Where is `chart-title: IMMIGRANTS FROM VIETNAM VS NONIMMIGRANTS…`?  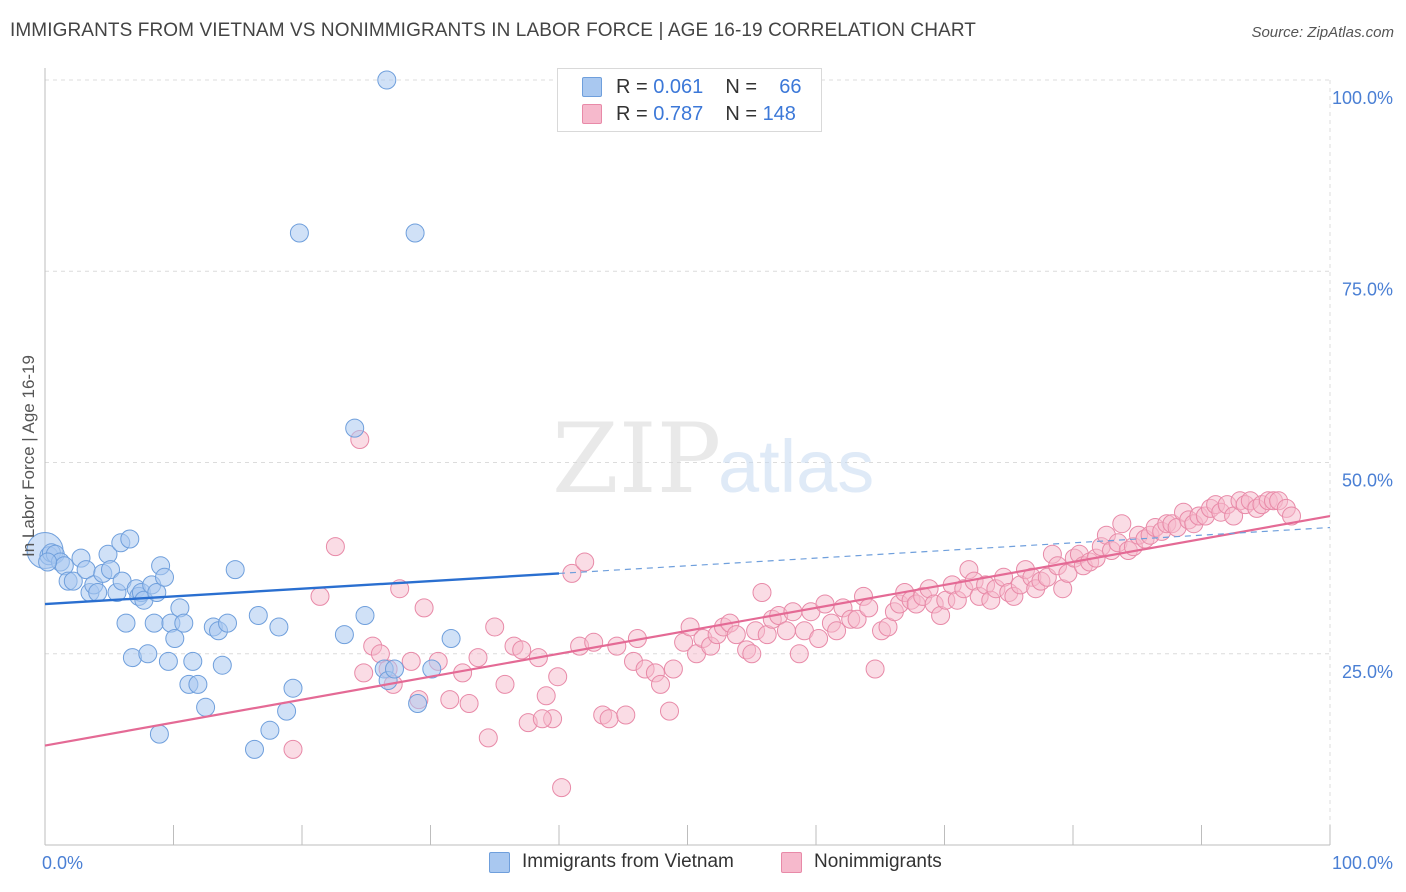
chart-title: IMMIGRANTS FROM VIETNAM VS NONIMMIGRANTS… is located at coordinates (493, 30).